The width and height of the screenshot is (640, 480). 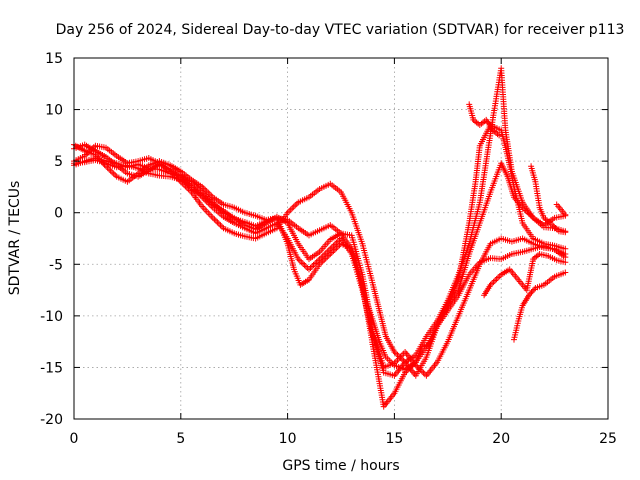 I want to click on y-tick-label: 5, so click(x=58, y=162).